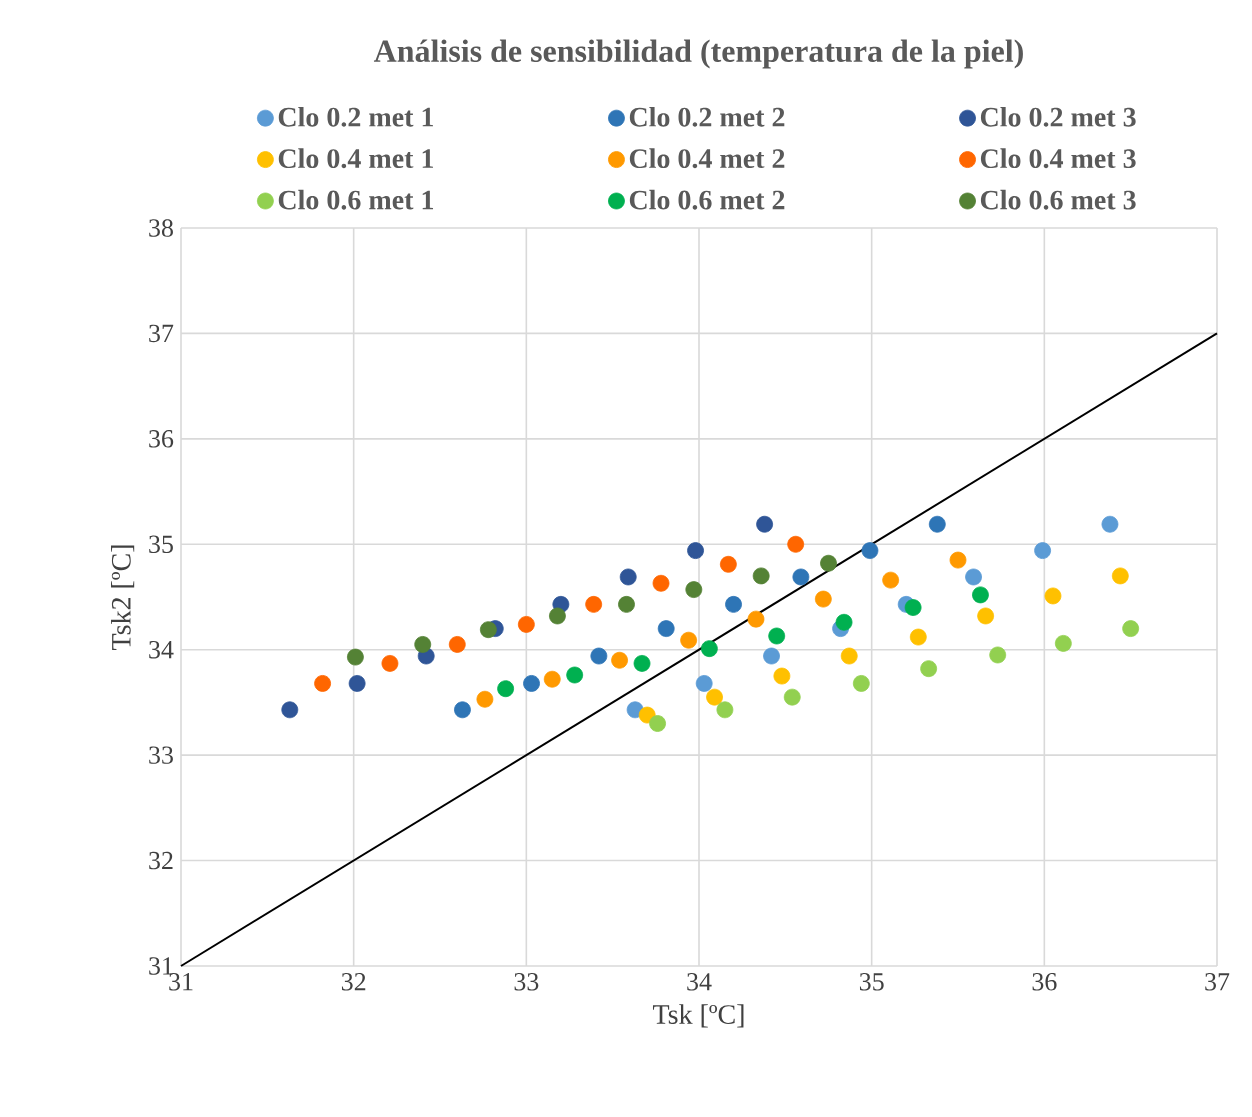 The width and height of the screenshot is (1252, 1117). Describe the element at coordinates (356, 116) in the screenshot. I see `legend-label: Clo 0.2 met 1` at that location.